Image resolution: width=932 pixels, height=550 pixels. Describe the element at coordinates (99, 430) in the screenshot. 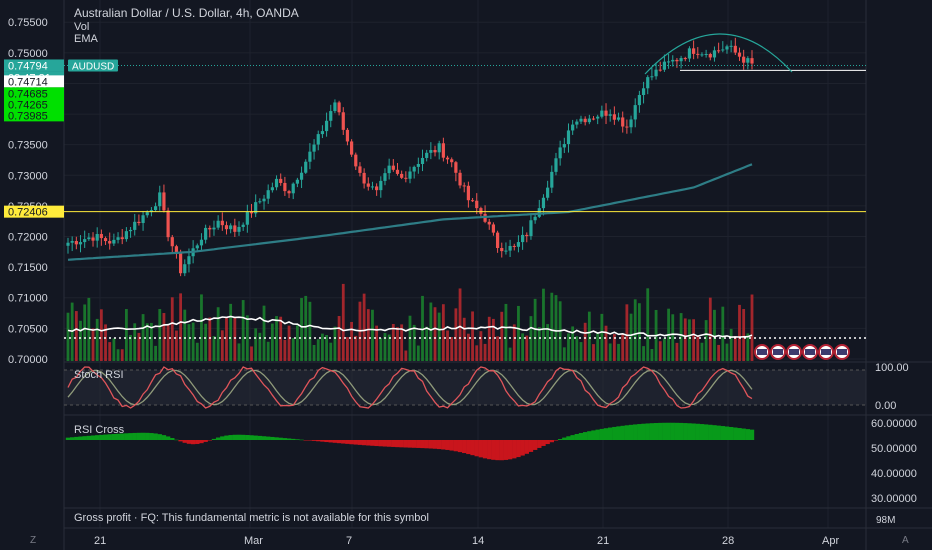

I see `rsi-cross-title: RSI Cross` at that location.